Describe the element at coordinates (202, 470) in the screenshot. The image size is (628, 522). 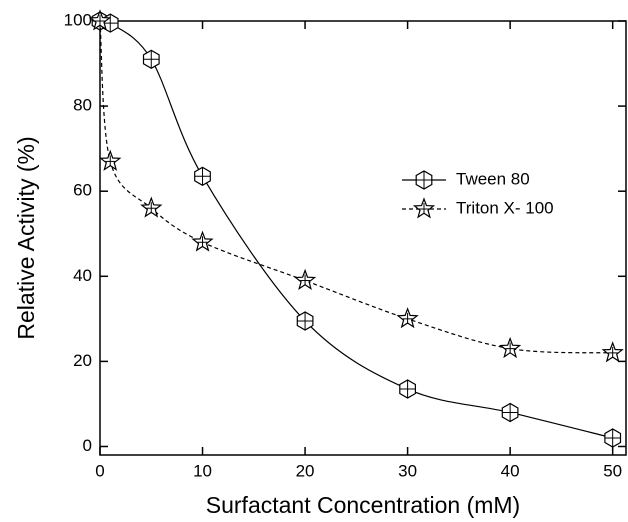
I see `x-tick-label: 10` at that location.